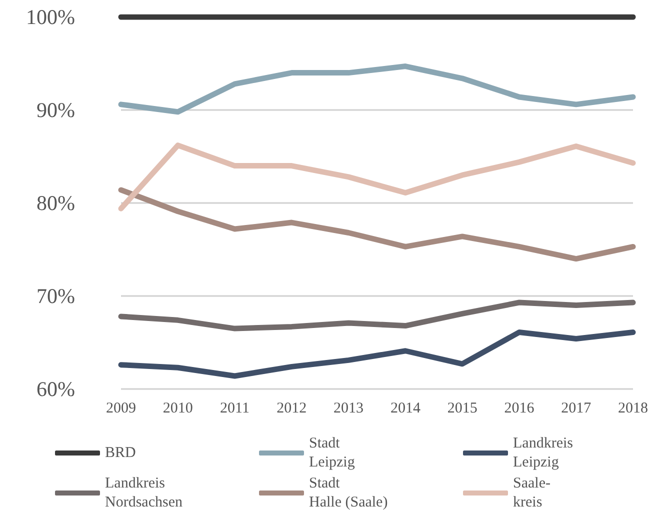 The height and width of the screenshot is (512, 660). I want to click on y-tick-label: 80%, so click(55, 203).